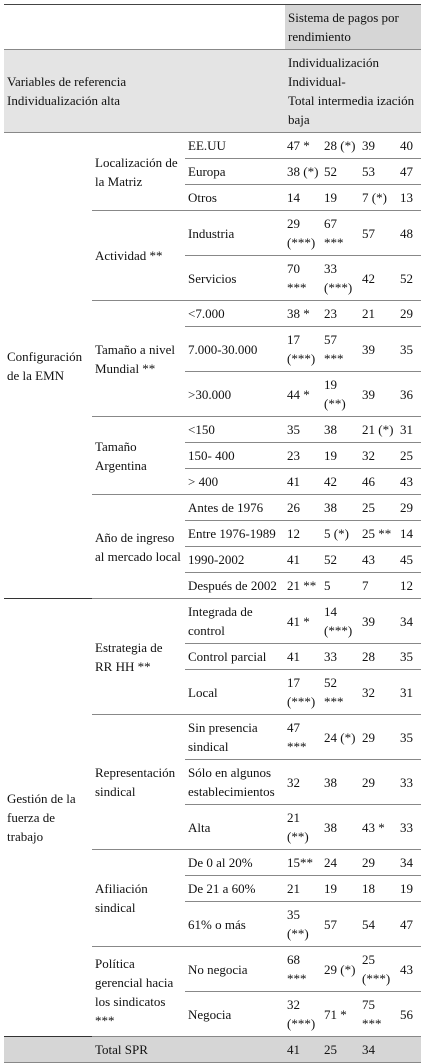  I want to click on cell-value: 68 ***, so click(303, 969).